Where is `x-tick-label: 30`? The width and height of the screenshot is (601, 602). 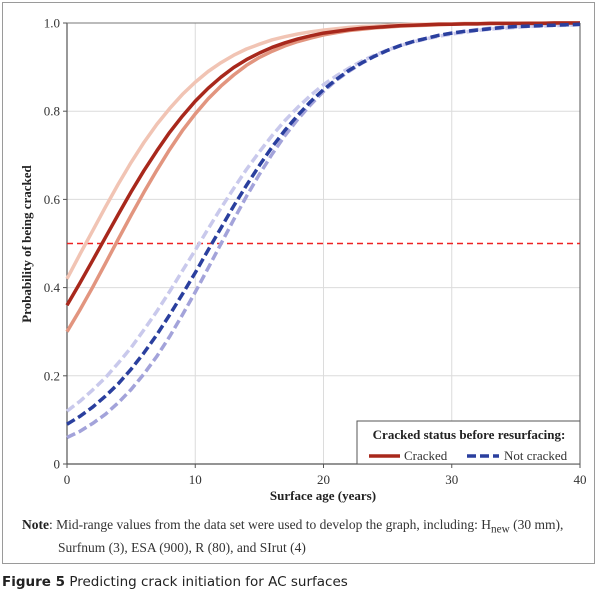 x-tick-label: 30 is located at coordinates (451, 479).